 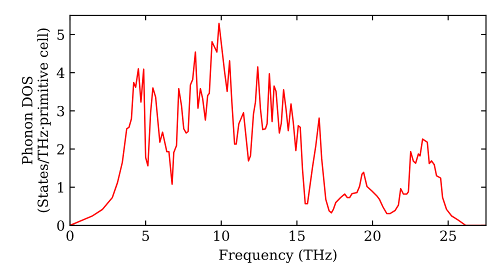 What do you see at coordinates (60, 111) in the screenshot?
I see `y-tick-label: 3` at bounding box center [60, 111].